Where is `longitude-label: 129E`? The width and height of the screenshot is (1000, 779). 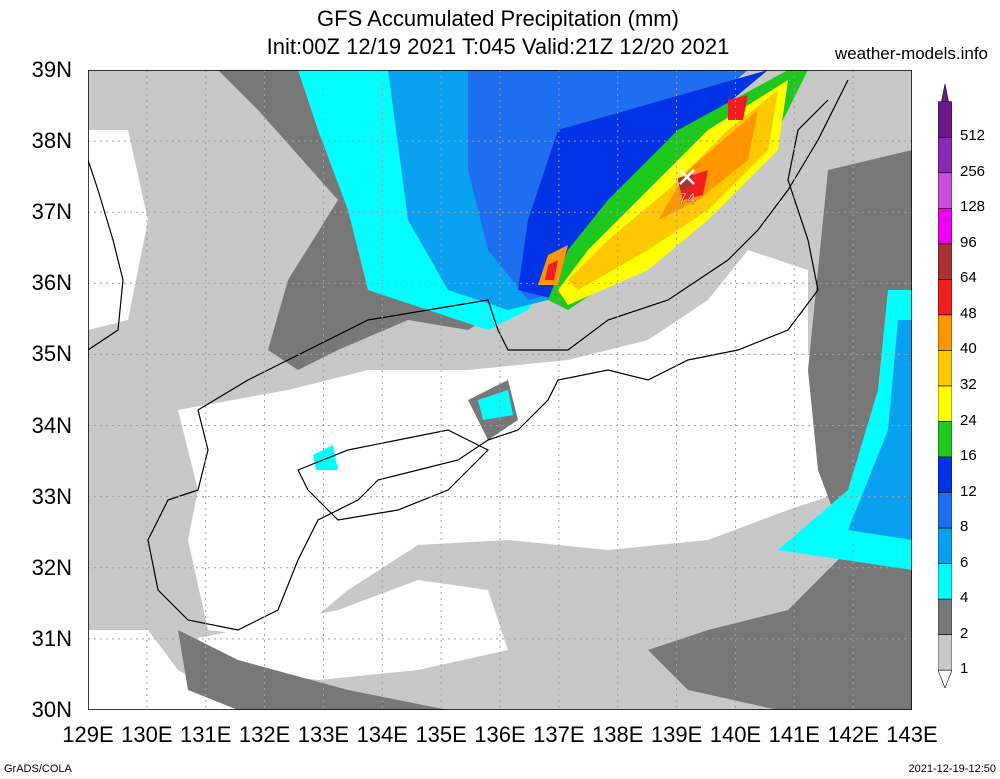 longitude-label: 129E is located at coordinates (88, 734).